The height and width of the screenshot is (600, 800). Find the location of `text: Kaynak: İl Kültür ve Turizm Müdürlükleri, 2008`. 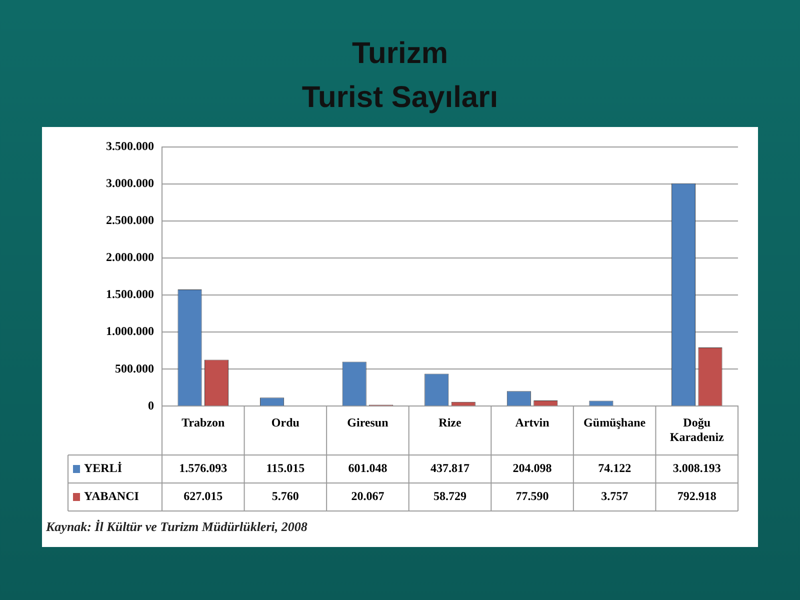

text: Kaynak: İl Kültür ve Turizm Müdürlükleri, 2008 is located at coordinates (176, 527).